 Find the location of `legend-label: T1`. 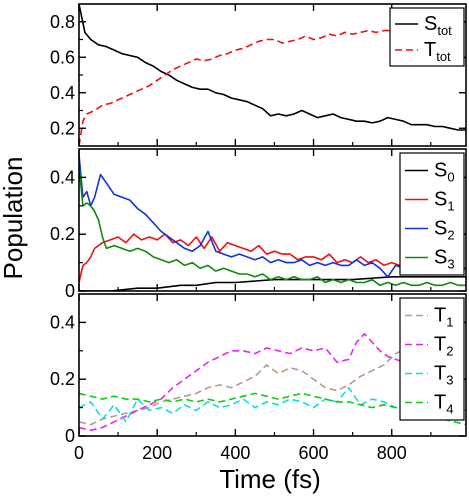

legend-label: T1 is located at coordinates (443, 317).